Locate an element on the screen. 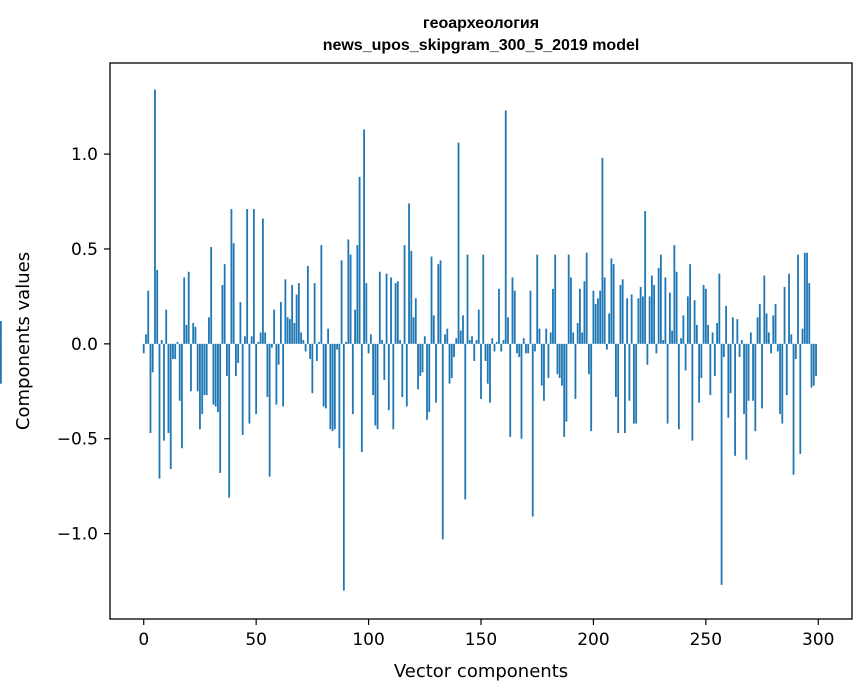 The image size is (867, 696). x-tick-label: 0 is located at coordinates (143, 640).